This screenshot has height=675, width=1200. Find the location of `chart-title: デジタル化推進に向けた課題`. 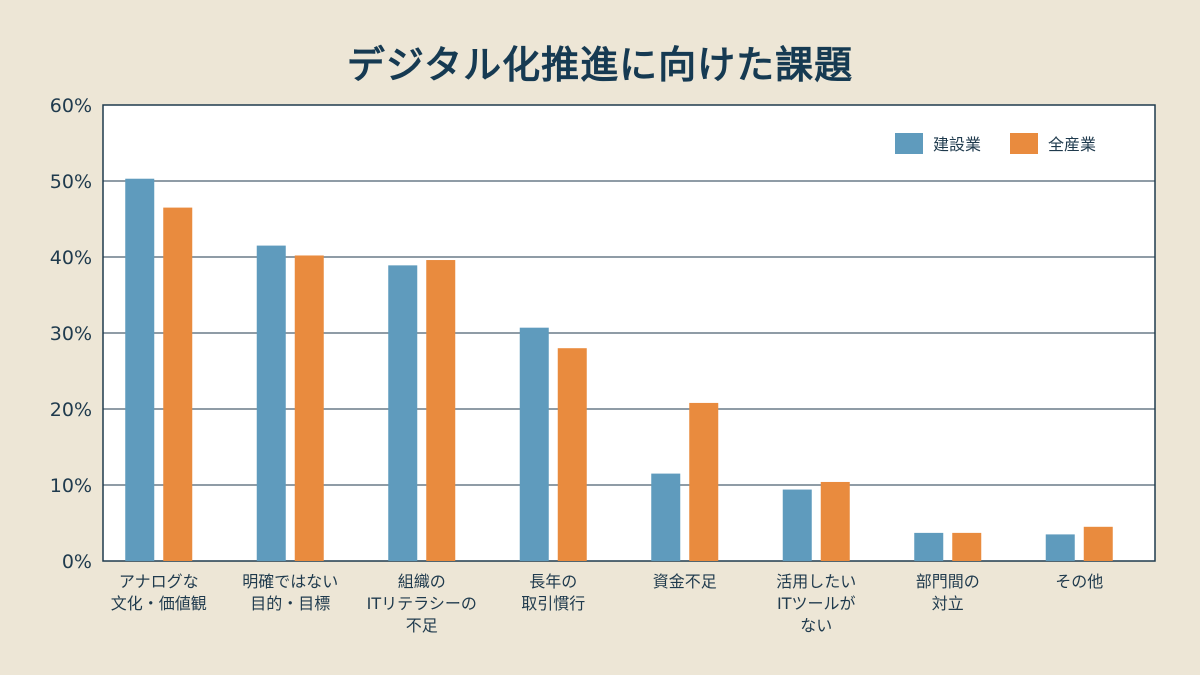

chart-title: デジタル化推進に向けた課題 is located at coordinates (600, 65).